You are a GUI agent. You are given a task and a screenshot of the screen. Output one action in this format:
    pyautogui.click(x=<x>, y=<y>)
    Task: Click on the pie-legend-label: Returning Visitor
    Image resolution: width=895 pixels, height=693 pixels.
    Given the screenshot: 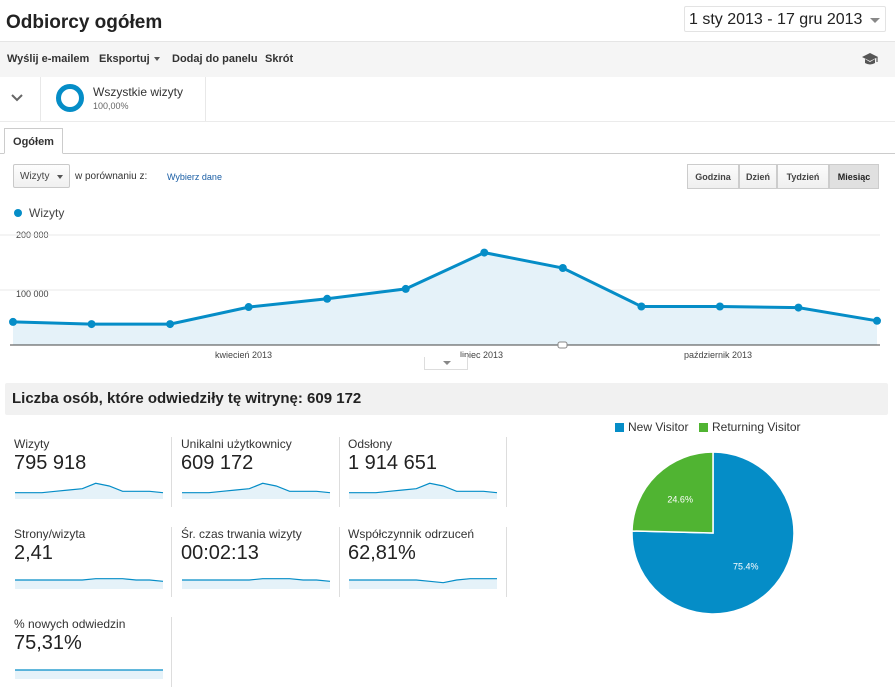 What is the action you would take?
    pyautogui.click(x=756, y=427)
    